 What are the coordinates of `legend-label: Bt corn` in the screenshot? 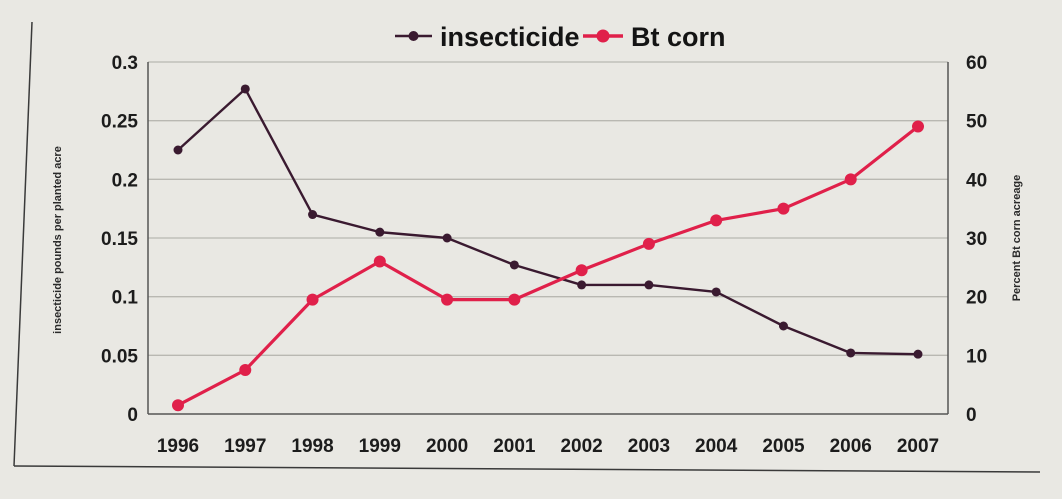 It's located at (678, 37).